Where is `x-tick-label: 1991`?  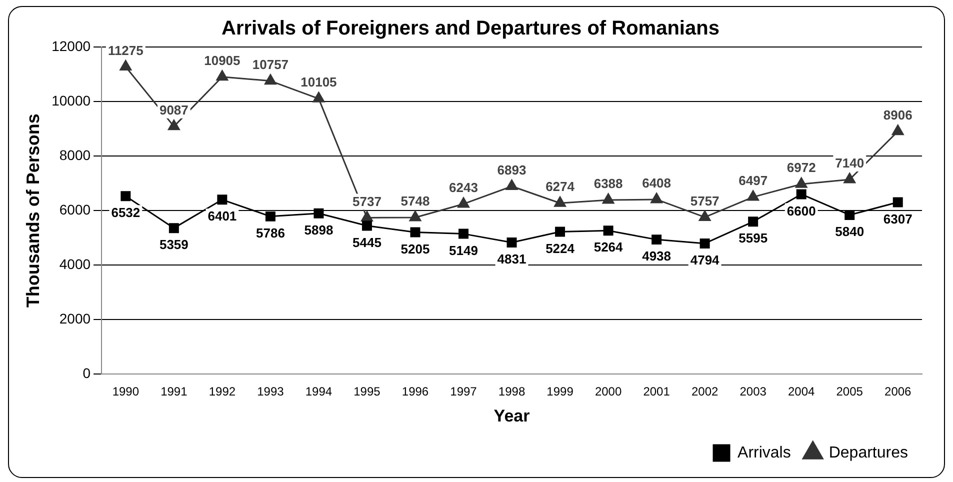
x-tick-label: 1991 is located at coordinates (174, 391).